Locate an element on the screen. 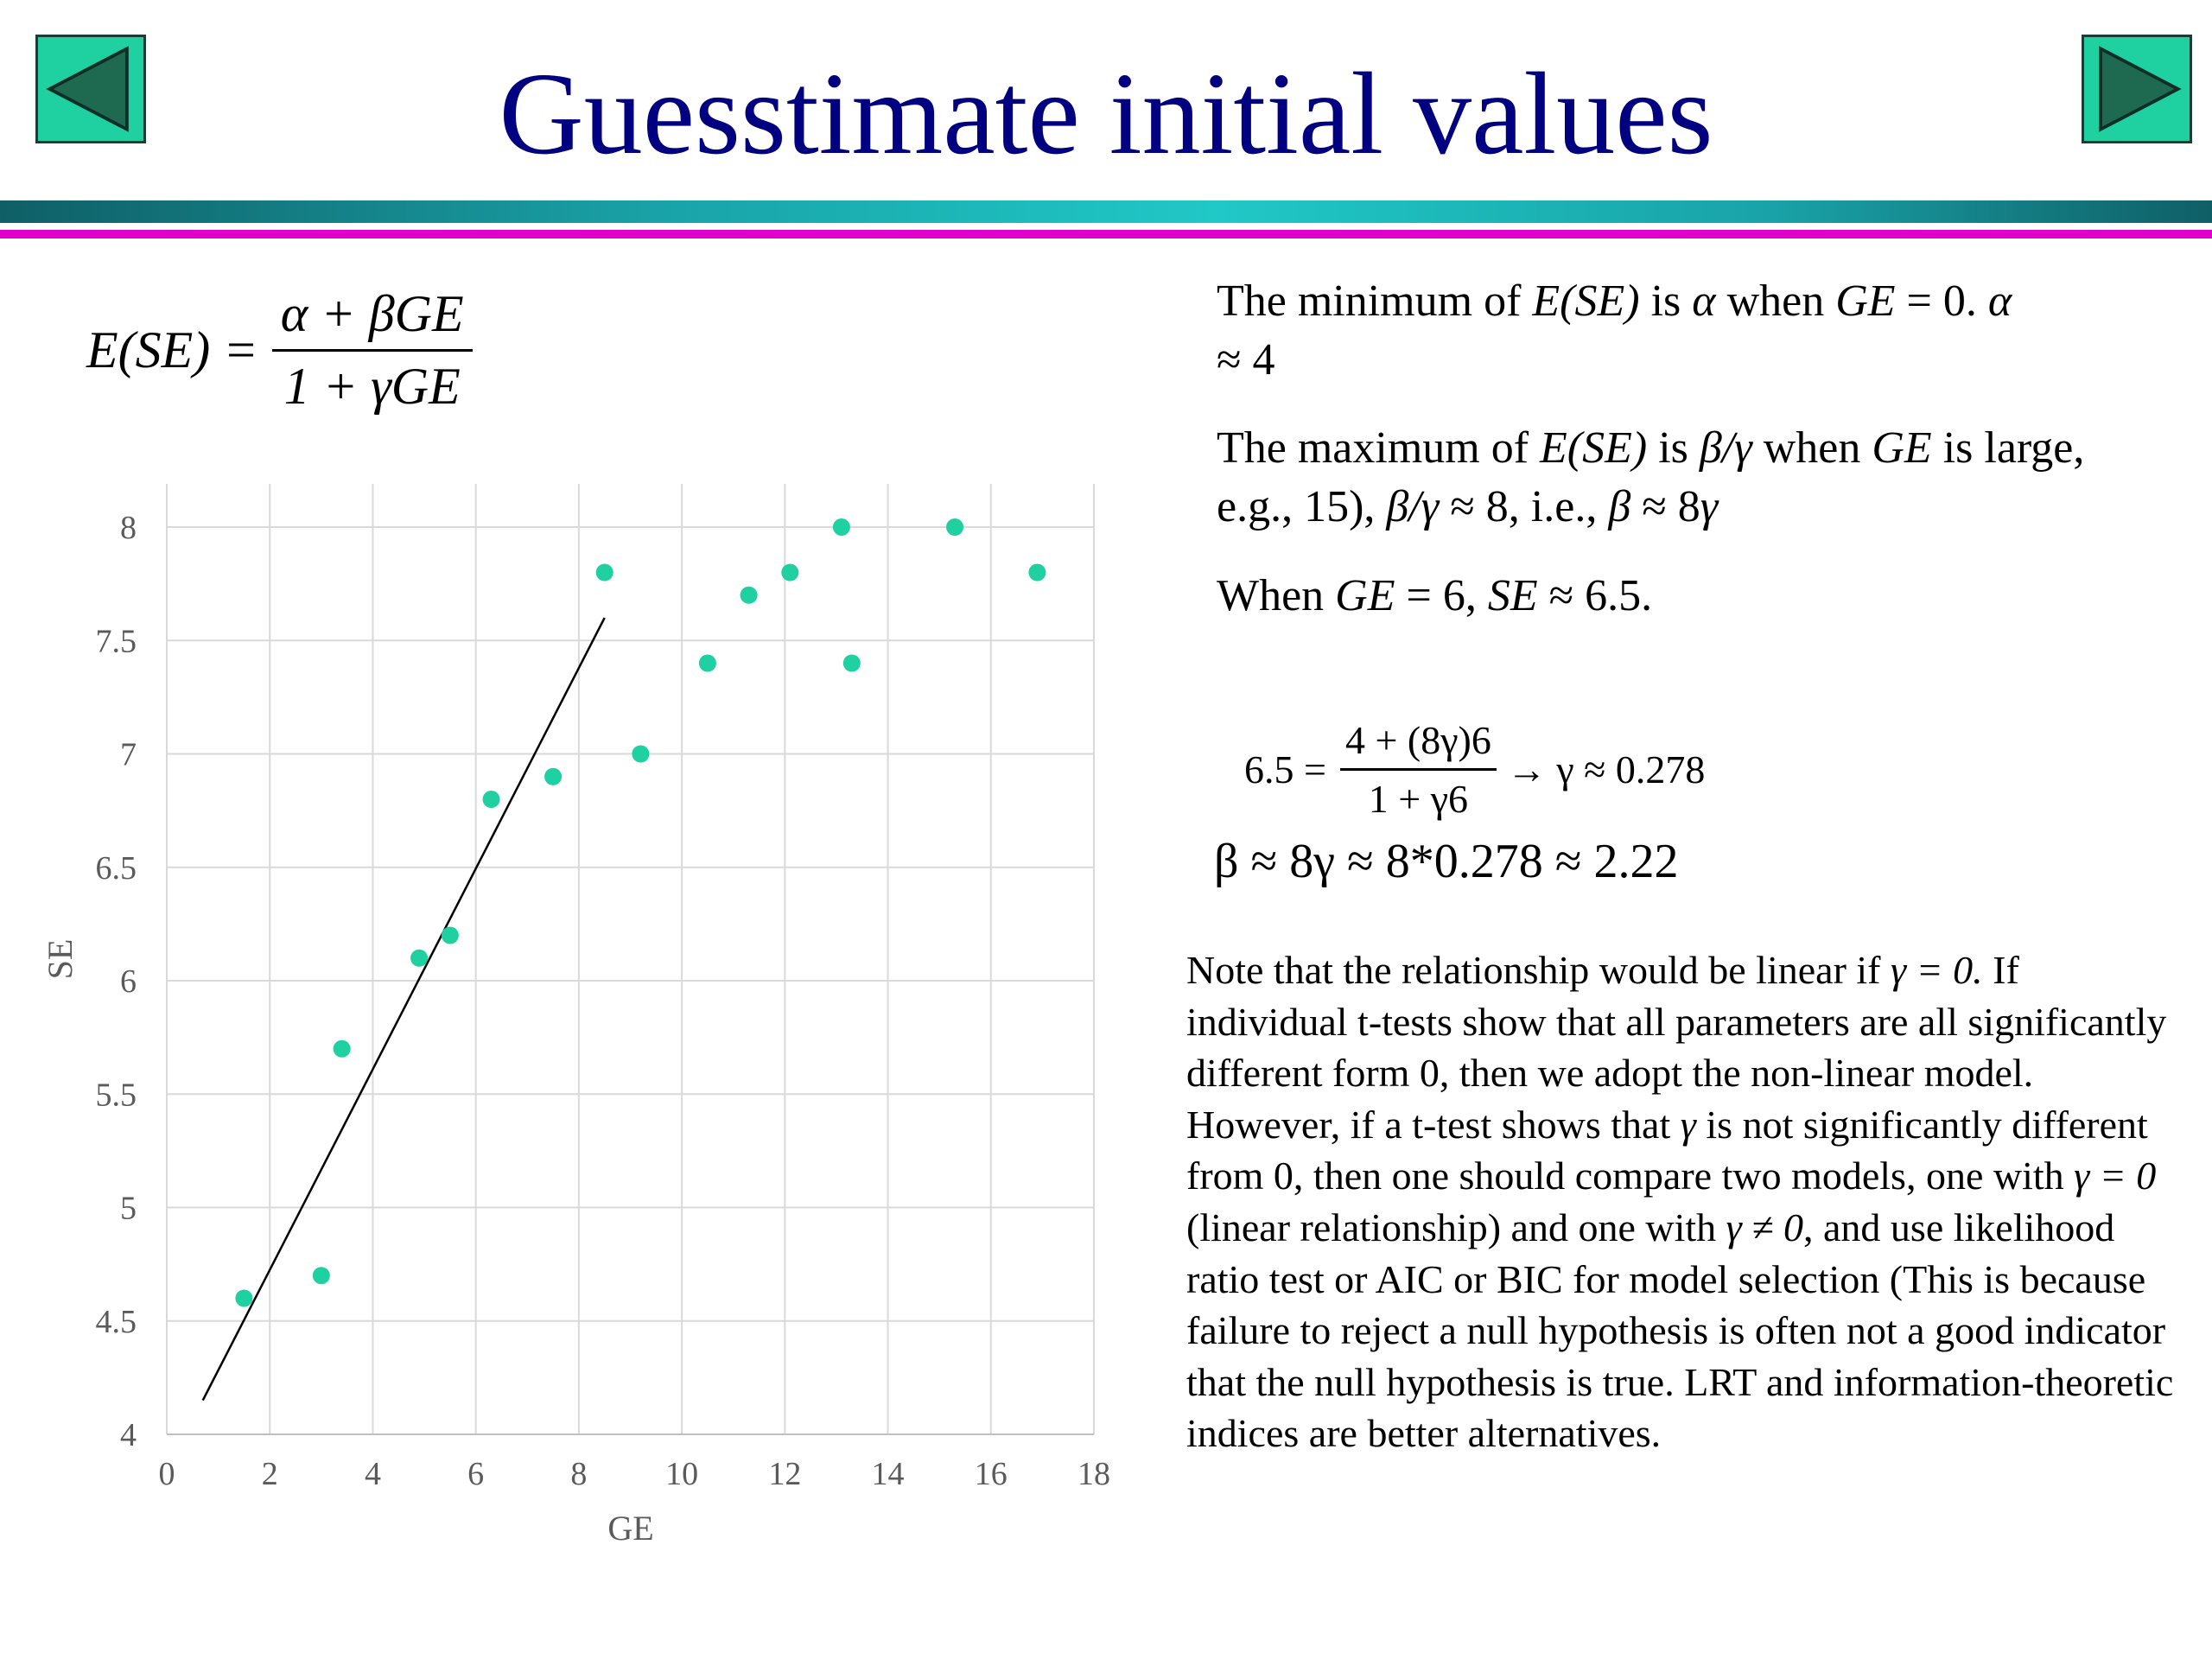  text-segment: β is located at coordinates (1619, 506).